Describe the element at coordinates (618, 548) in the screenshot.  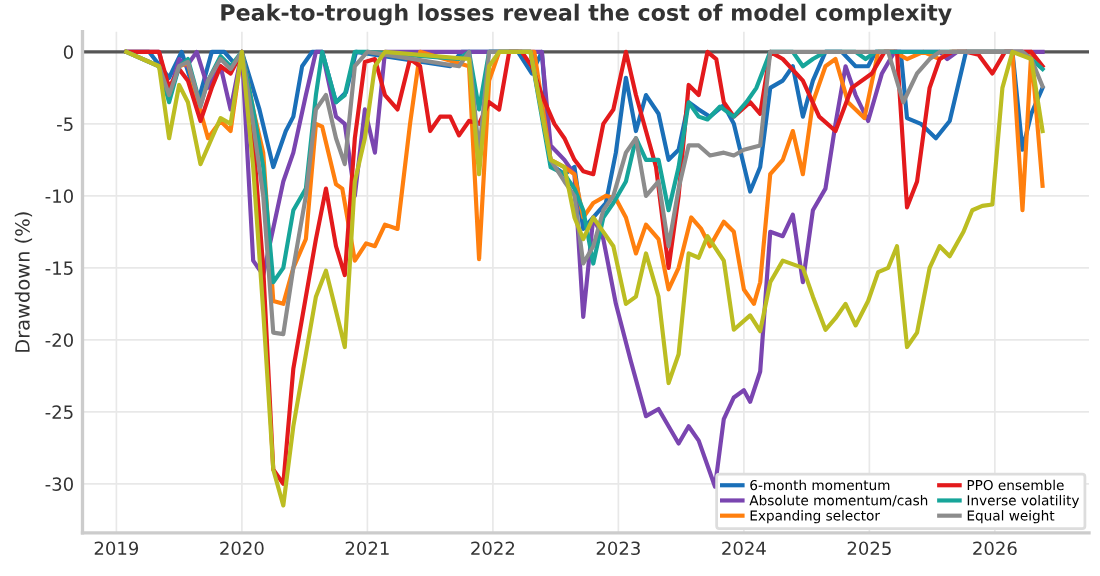
I see `x-tick-label: 2023` at that location.